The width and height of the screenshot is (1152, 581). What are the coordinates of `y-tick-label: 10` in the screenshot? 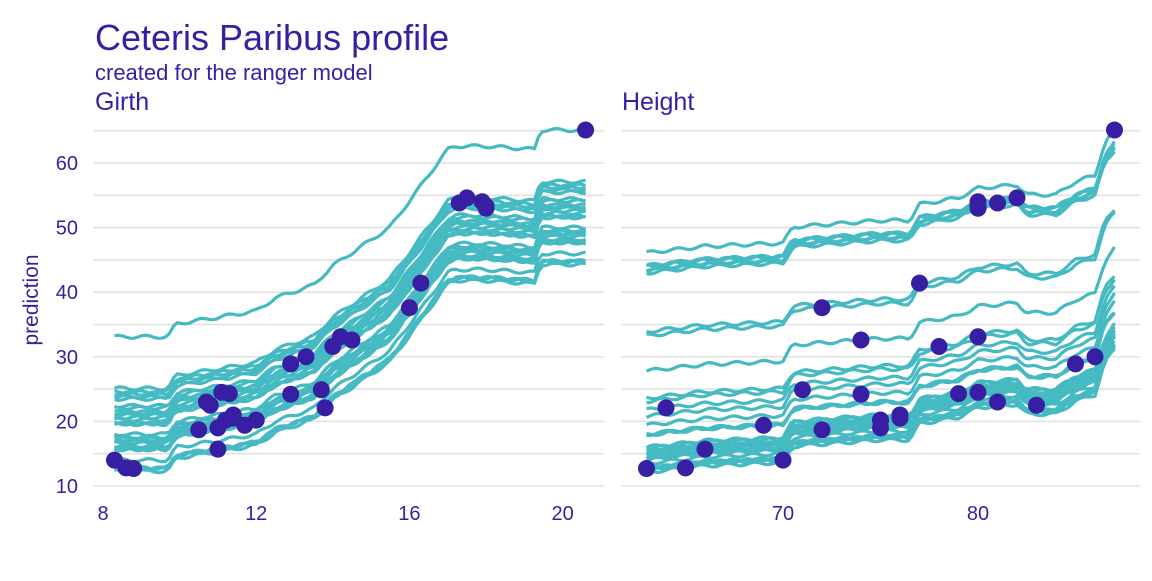 It's located at (67, 487).